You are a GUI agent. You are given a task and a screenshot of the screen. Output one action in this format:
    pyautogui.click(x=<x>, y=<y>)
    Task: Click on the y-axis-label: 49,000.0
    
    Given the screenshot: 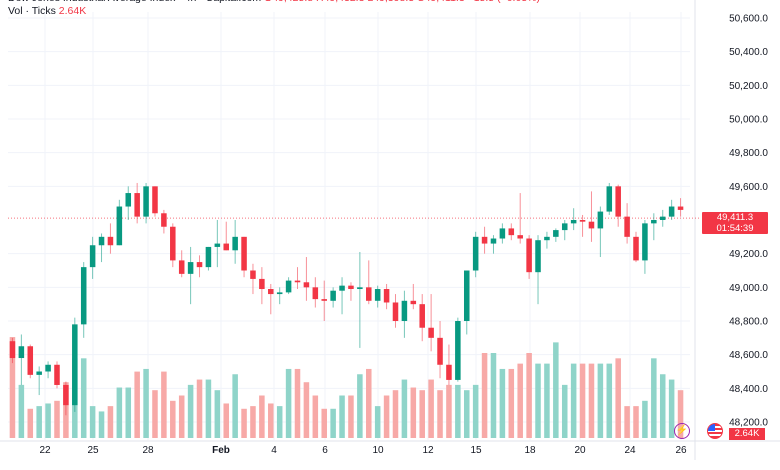 What is the action you would take?
    pyautogui.click(x=748, y=288)
    